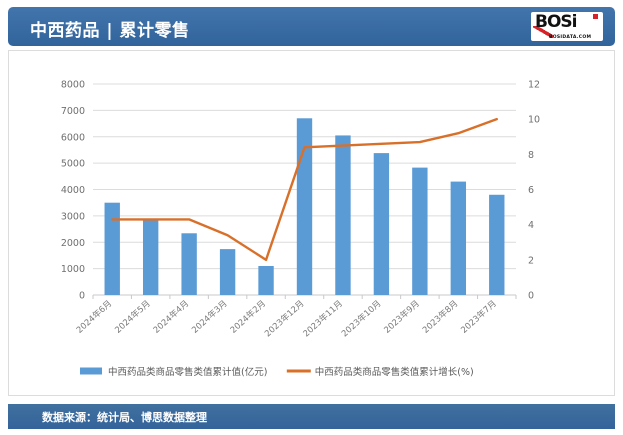  Describe the element at coordinates (570, 37) in the screenshot. I see `logo-subtext: BOSIDATA.COM` at that location.